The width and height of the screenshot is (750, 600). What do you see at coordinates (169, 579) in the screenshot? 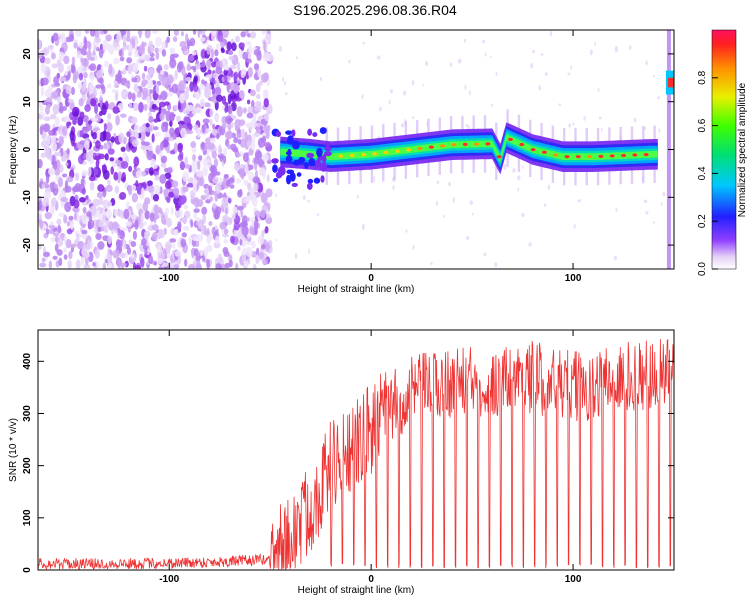
I see `snr-x-tick-label: -100` at bounding box center [169, 579].